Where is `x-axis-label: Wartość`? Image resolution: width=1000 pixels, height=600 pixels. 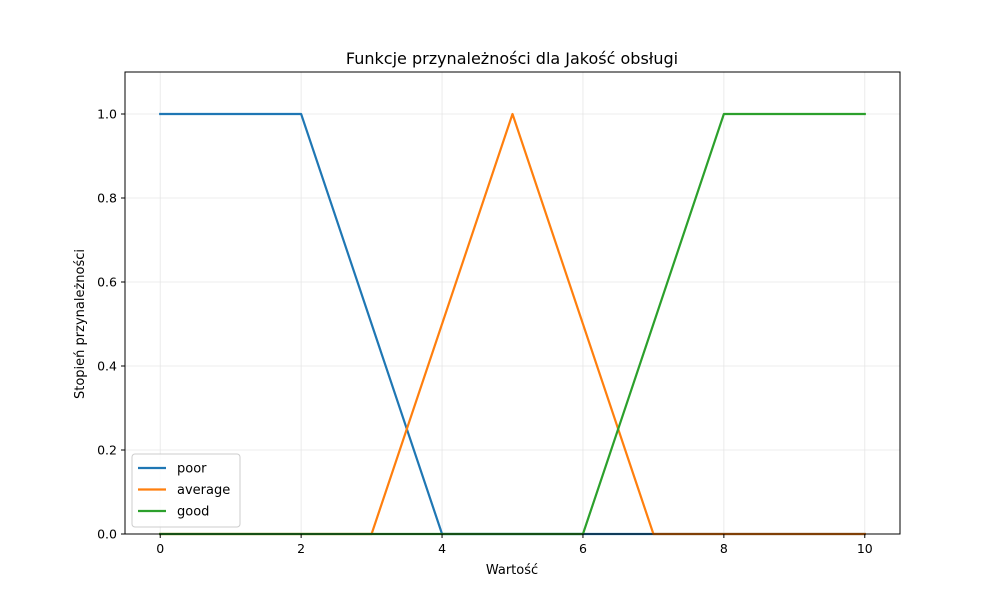
x-axis-label: Wartość is located at coordinates (512, 570).